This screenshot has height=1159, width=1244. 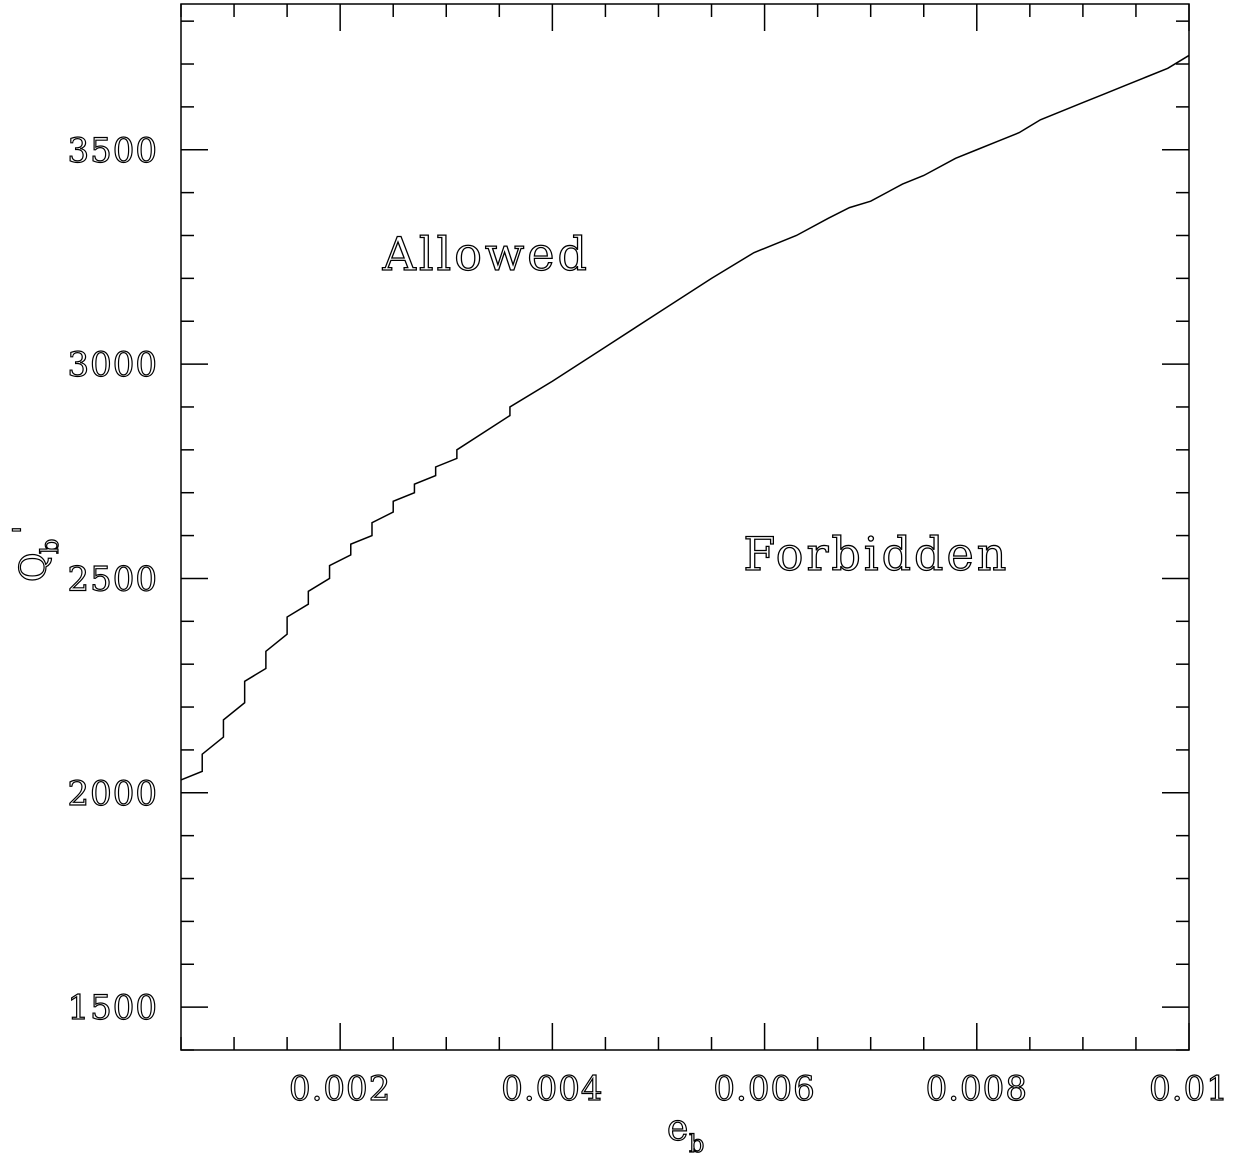 What do you see at coordinates (24, 530) in the screenshot?
I see `y-axis-label-prime: '` at bounding box center [24, 530].